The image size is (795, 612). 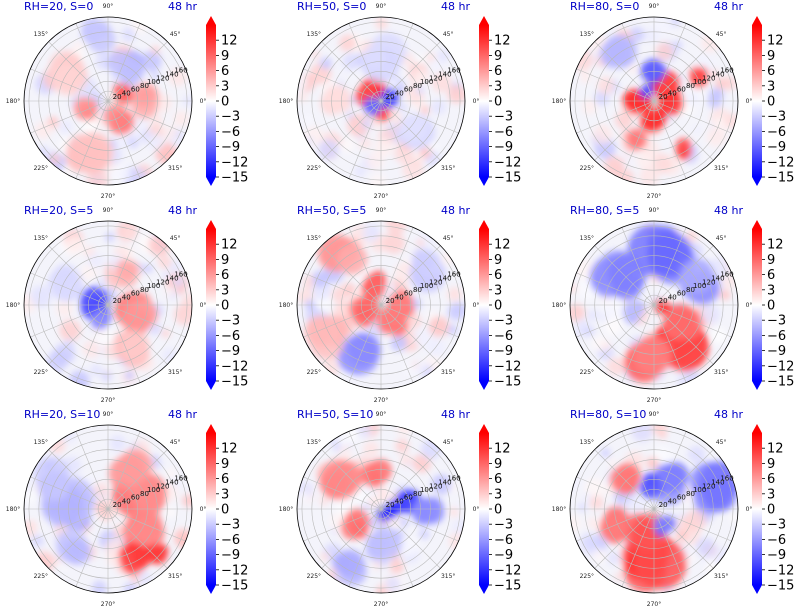 What do you see at coordinates (749, 101) in the screenshot?
I see `angle-tick-label: 0°` at bounding box center [749, 101].